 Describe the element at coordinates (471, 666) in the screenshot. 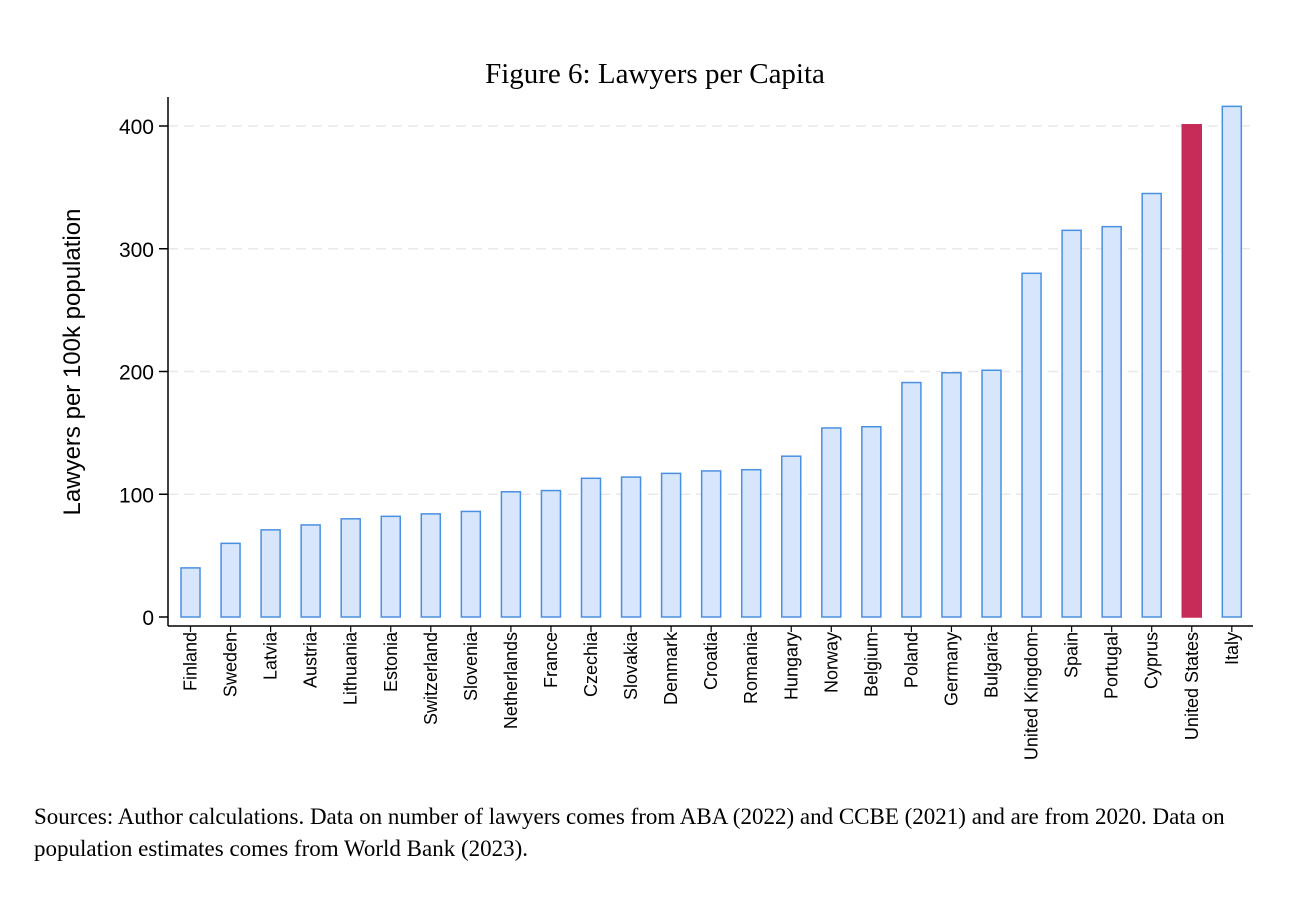

I see `x-category-label: Slovenia` at that location.